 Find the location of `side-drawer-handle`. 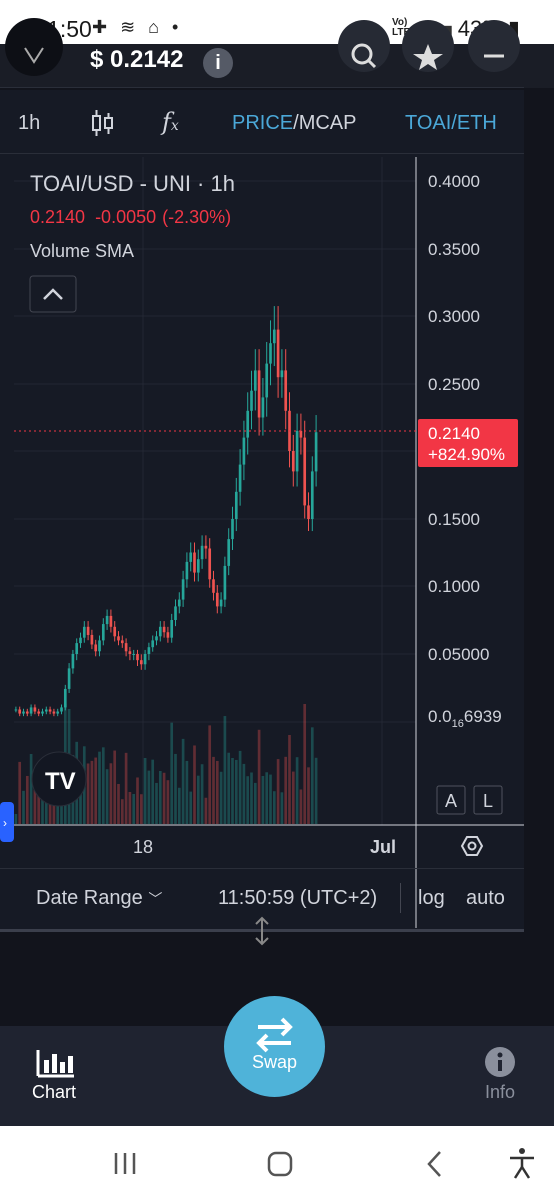

side-drawer-handle is located at coordinates (7, 822).